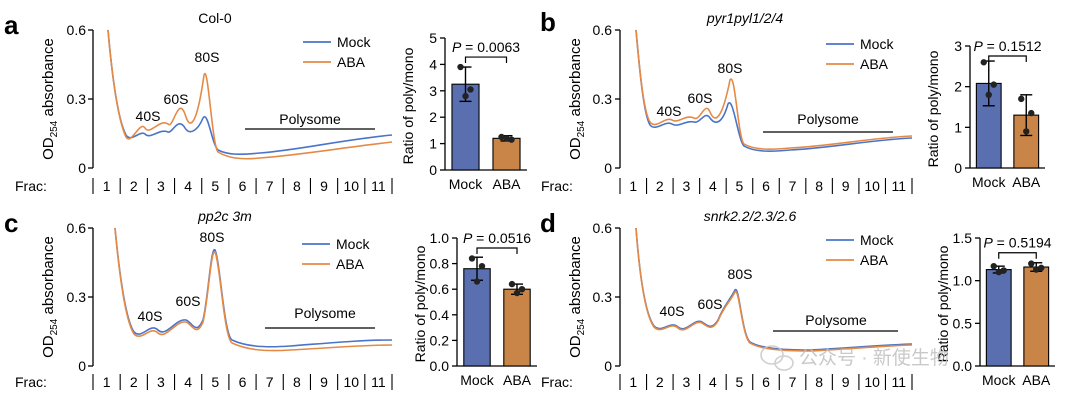 This screenshot has width=1080, height=402. Describe the element at coordinates (433, 117) in the screenshot. I see `bar-y-tick-label: 2` at that location.